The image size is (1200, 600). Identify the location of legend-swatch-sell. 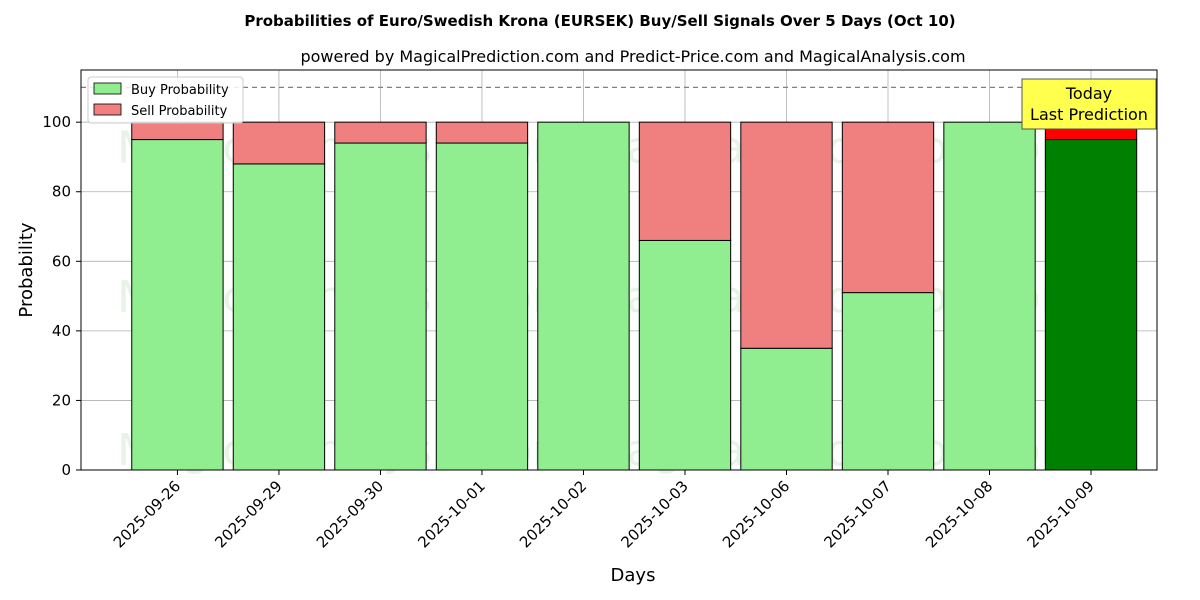
(107, 109).